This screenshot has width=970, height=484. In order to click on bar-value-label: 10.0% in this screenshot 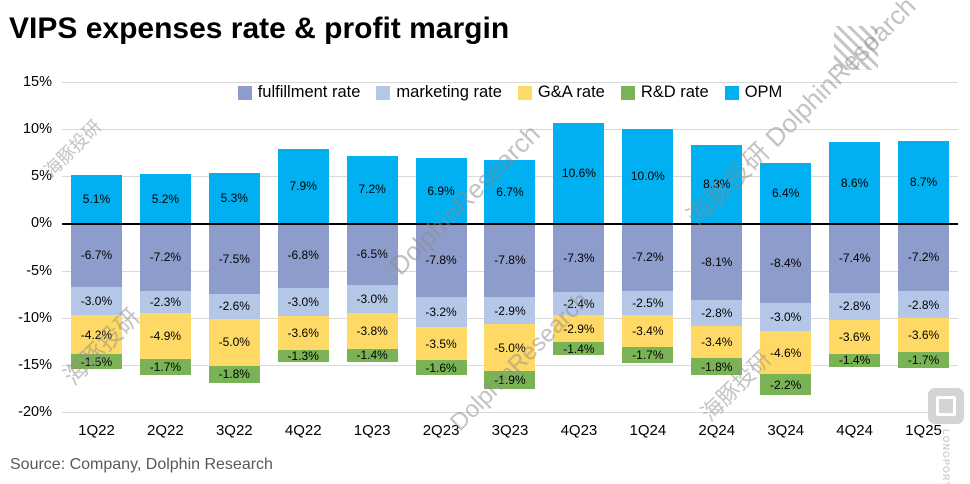, I will do `click(647, 176)`.